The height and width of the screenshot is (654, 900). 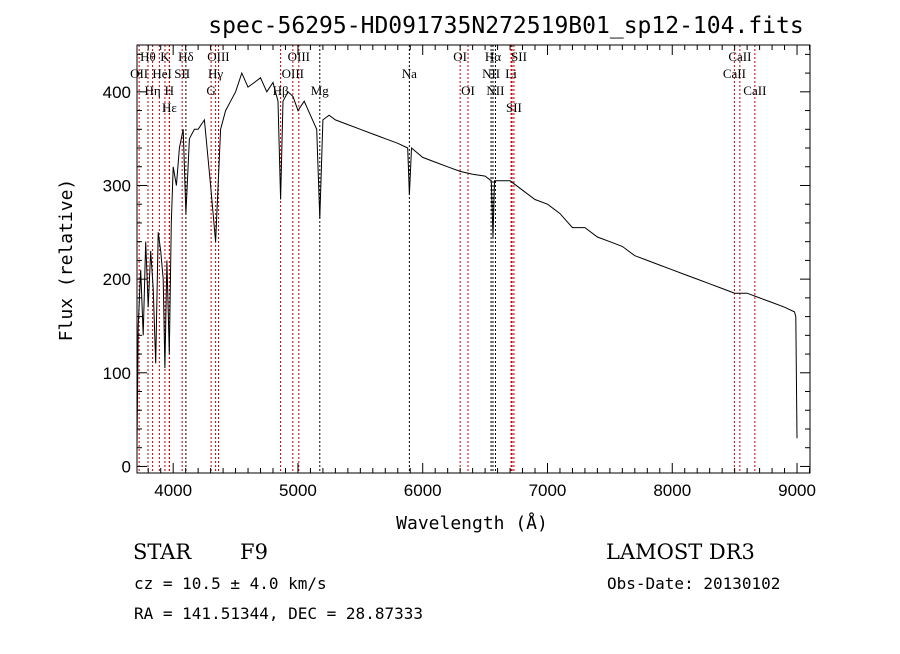 I want to click on obs-date: Obs-Date: 20130102, so click(x=693, y=583).